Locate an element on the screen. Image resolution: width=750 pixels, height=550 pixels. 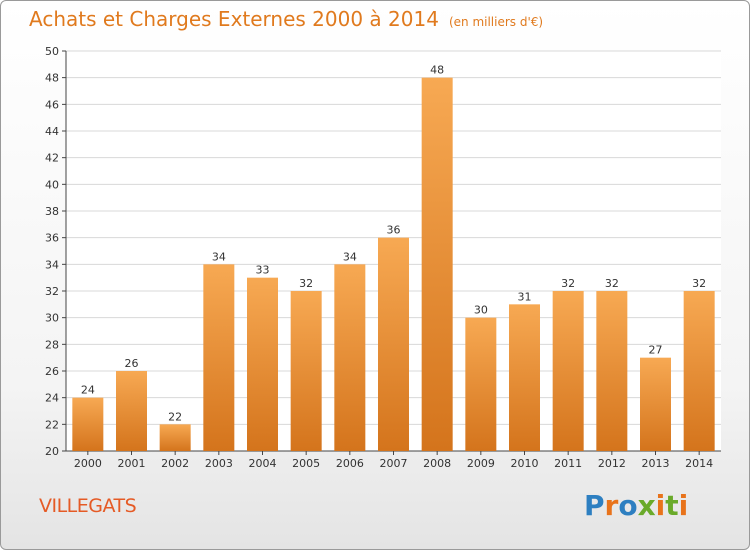
logo-letter: o is located at coordinates (628, 505).